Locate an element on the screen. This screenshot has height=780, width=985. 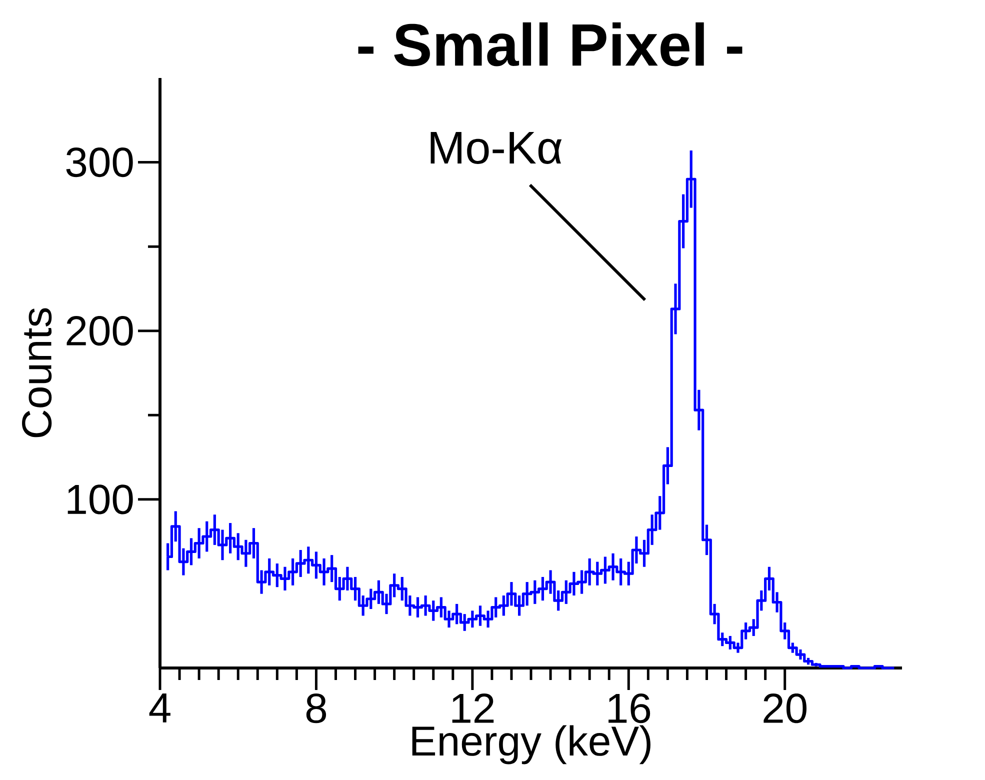
y-tick-label: 300 is located at coordinates (99, 162).